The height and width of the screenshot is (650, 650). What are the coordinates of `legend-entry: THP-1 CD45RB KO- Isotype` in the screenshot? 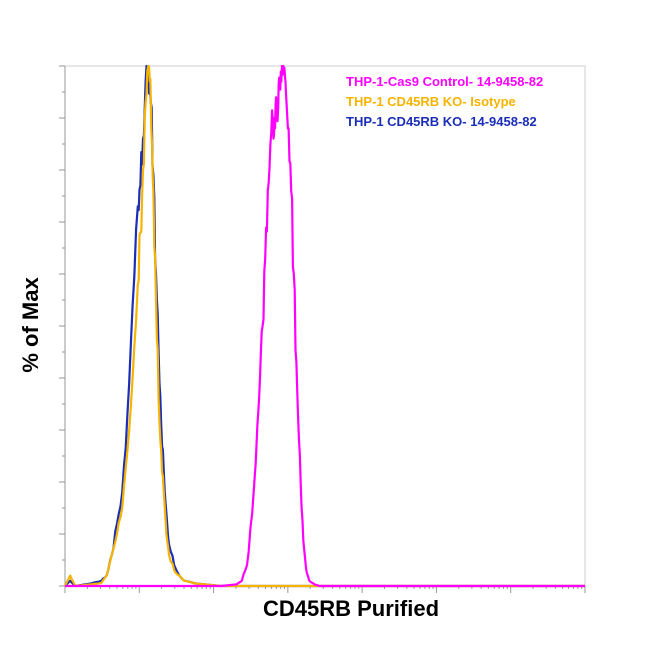 It's located at (431, 101).